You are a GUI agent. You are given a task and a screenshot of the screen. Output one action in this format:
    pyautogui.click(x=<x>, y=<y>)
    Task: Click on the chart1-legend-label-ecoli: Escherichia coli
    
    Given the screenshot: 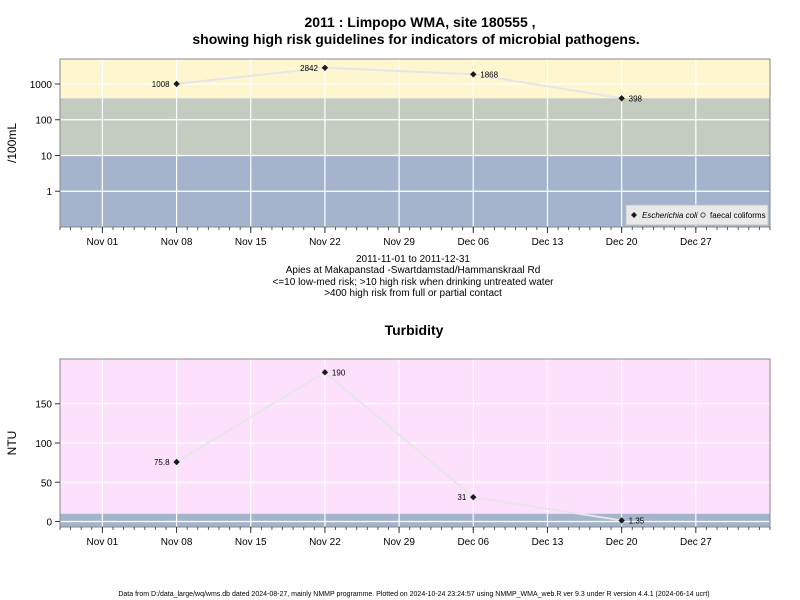 What is the action you would take?
    pyautogui.click(x=670, y=215)
    